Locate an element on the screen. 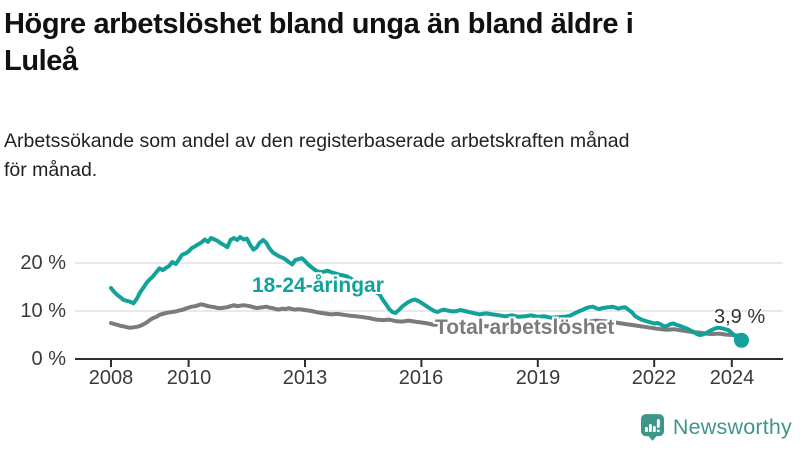  subtitle-line-2: för månad. is located at coordinates (51, 170).